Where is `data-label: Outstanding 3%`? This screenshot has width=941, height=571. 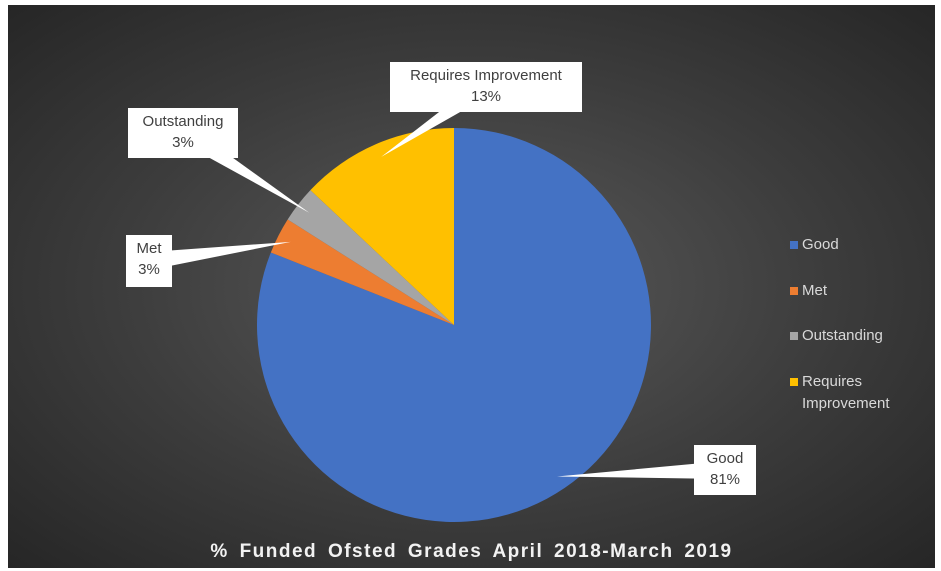 data-label: Outstanding 3% is located at coordinates (183, 133).